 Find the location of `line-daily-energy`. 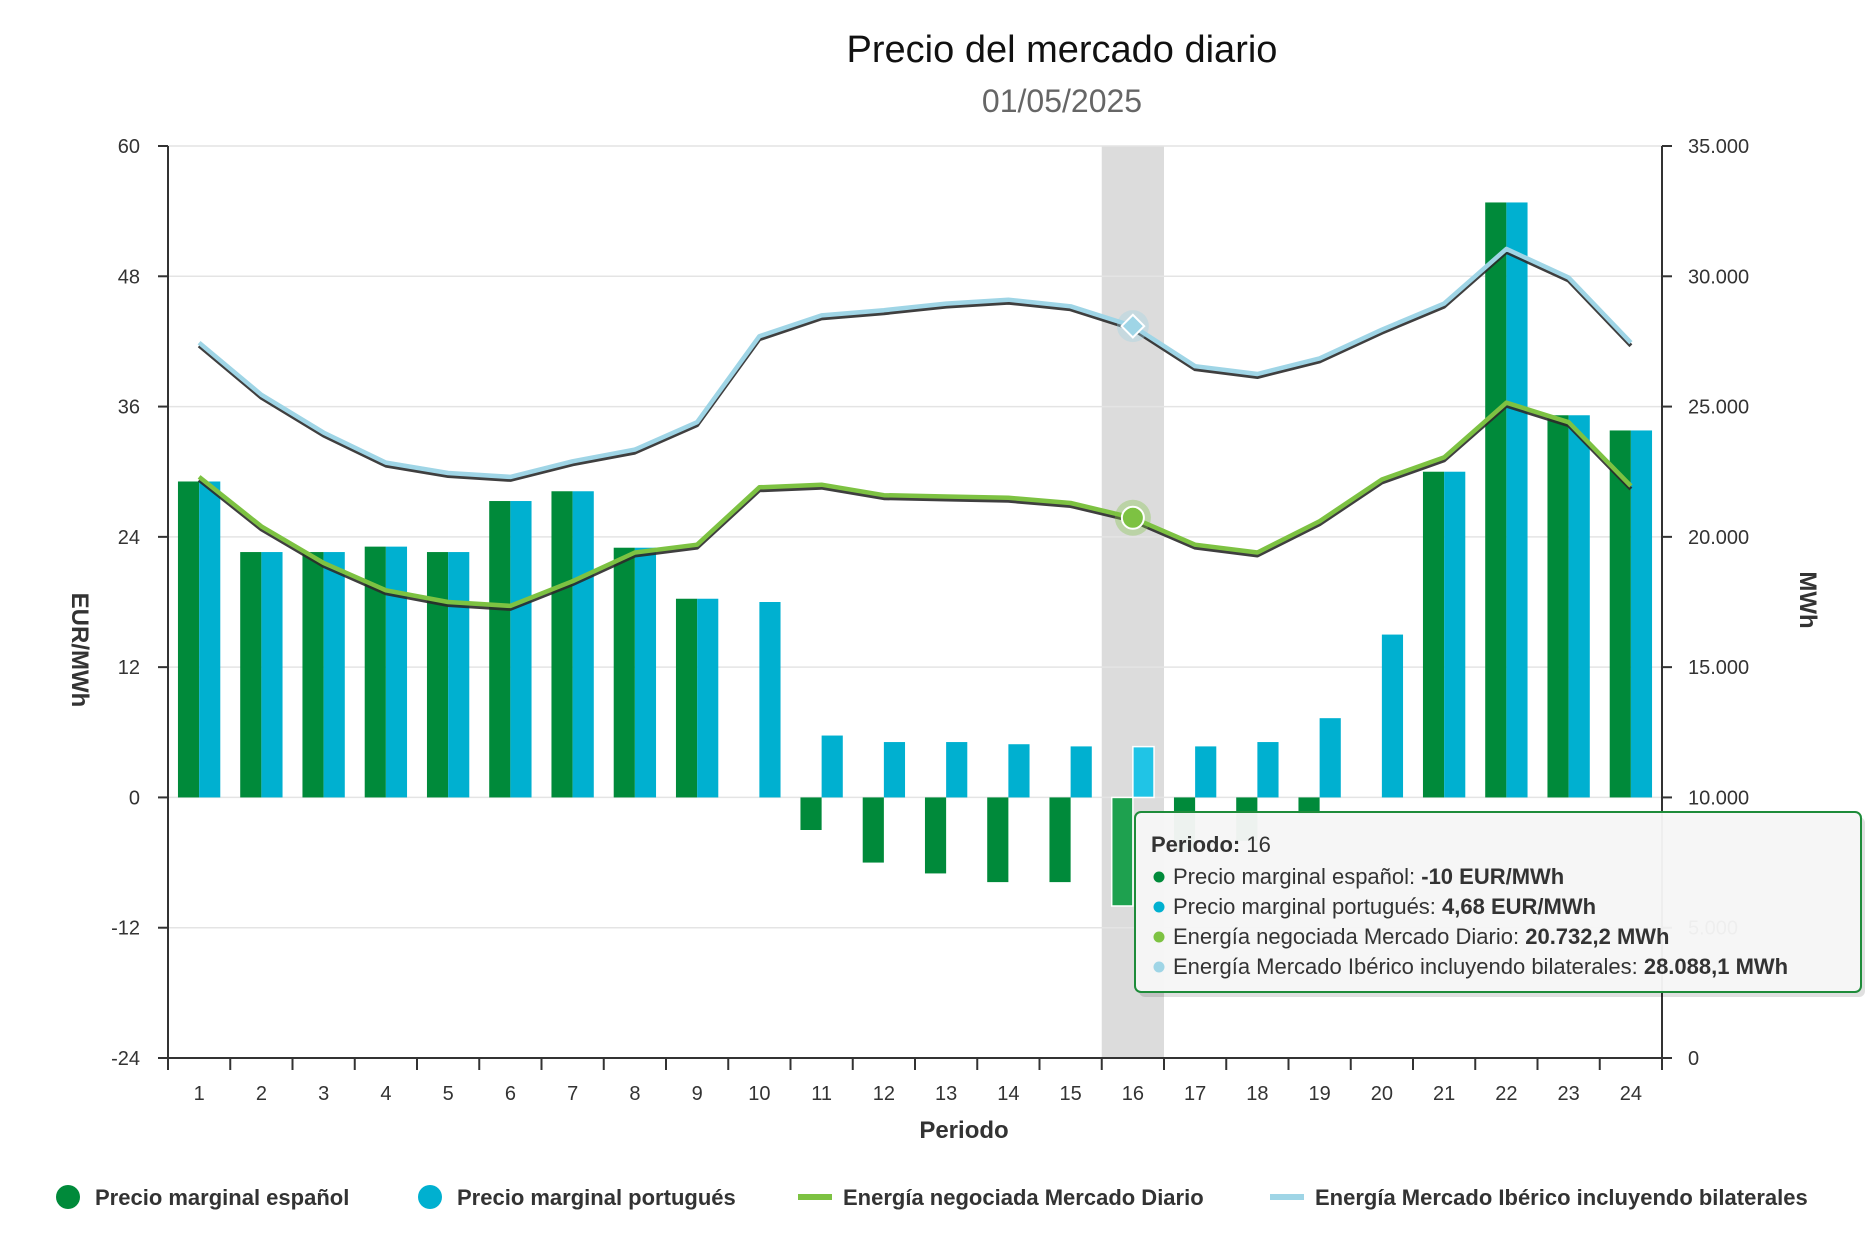

line-daily-energy is located at coordinates (915, 504).